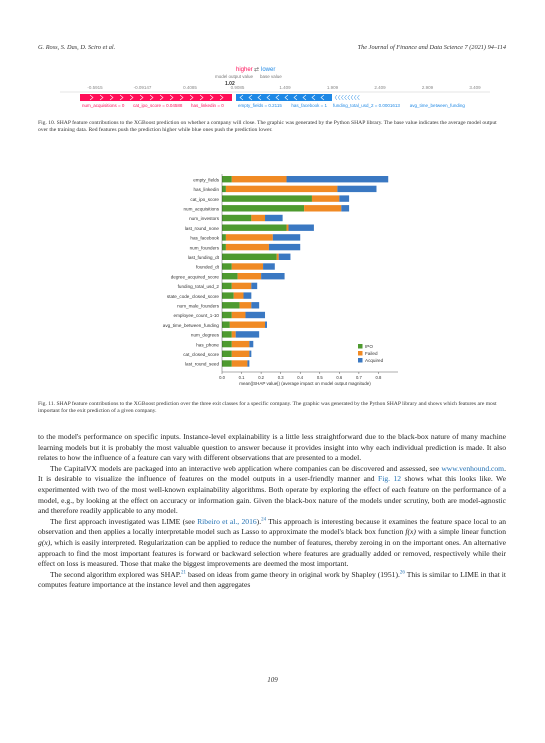 The height and width of the screenshot is (743, 545). What do you see at coordinates (256, 69) in the screenshot?
I see `legend-arrow-icon: ⇄` at bounding box center [256, 69].